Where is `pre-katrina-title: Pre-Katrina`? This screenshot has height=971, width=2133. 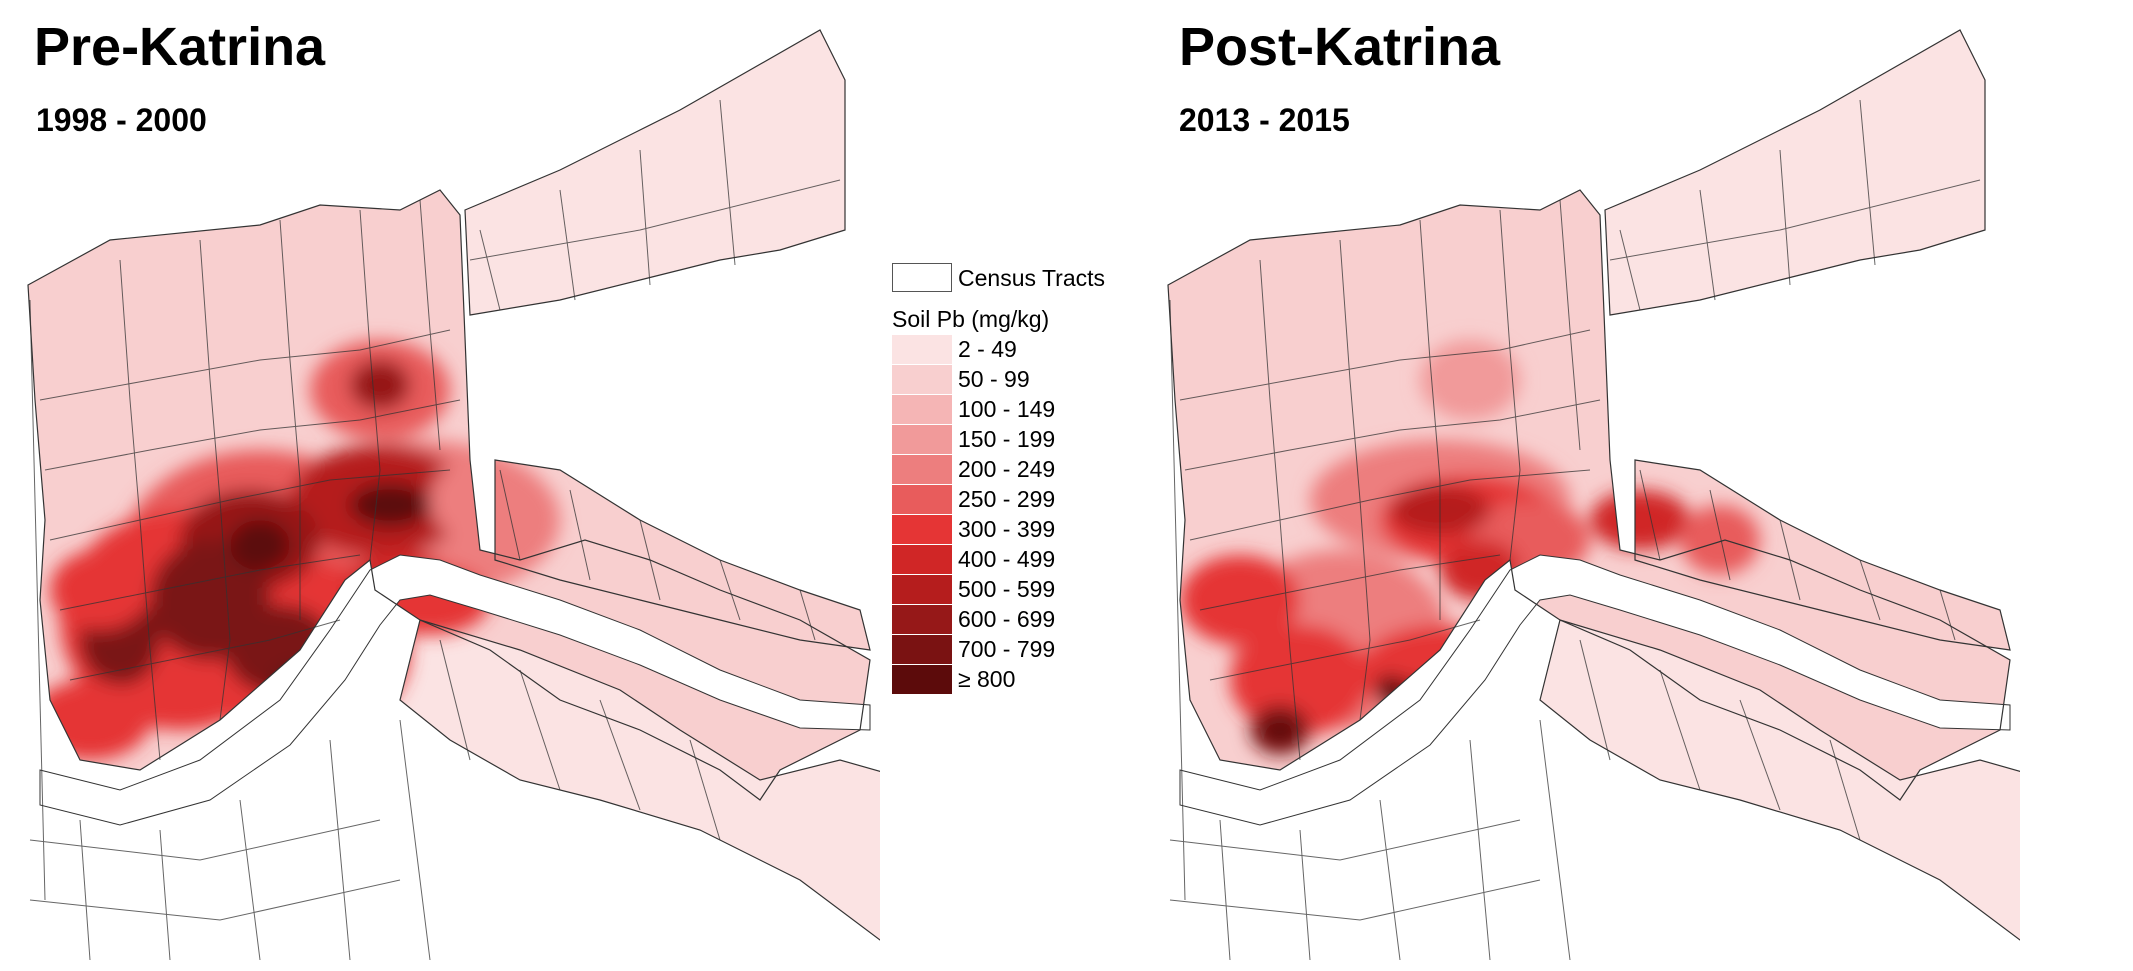 pre-katrina-title: Pre-Katrina is located at coordinates (180, 47).